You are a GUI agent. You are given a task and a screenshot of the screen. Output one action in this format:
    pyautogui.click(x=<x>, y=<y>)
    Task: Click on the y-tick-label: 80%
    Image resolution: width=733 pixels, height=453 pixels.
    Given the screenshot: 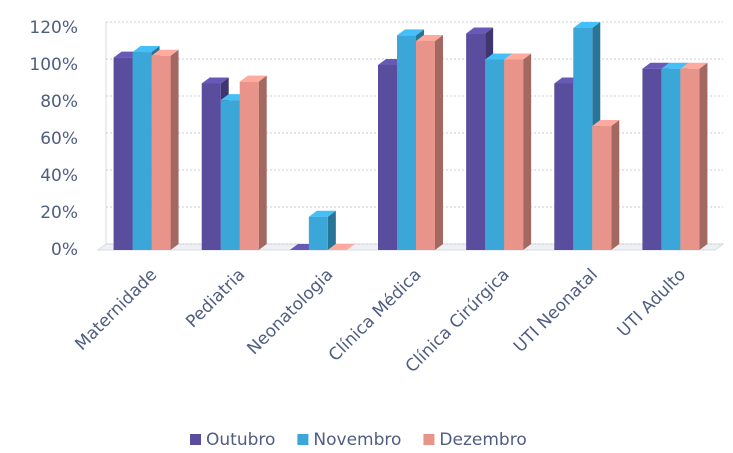 What is the action you would take?
    pyautogui.click(x=59, y=102)
    